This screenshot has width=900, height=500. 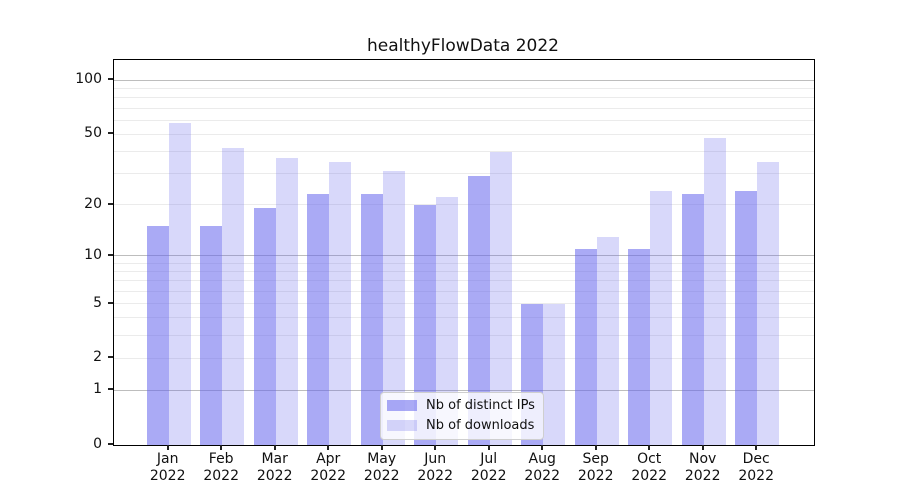 What do you see at coordinates (702, 467) in the screenshot?
I see `x-tick-label: Nov 2022` at bounding box center [702, 467].